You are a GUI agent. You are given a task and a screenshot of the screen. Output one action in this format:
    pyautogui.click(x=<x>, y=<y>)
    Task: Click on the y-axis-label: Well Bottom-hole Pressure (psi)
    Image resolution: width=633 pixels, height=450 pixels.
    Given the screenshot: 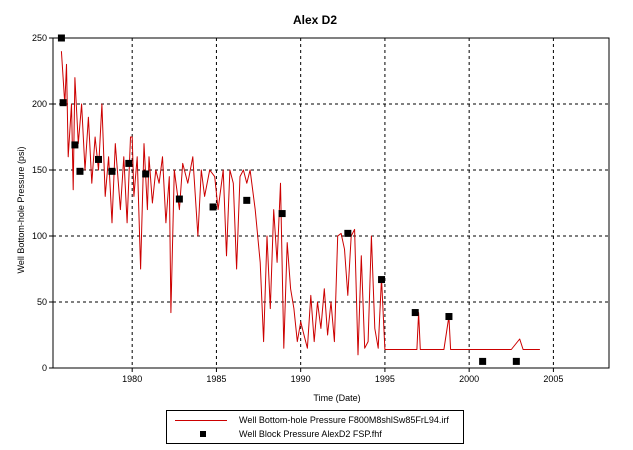 What is the action you would take?
    pyautogui.click(x=21, y=210)
    